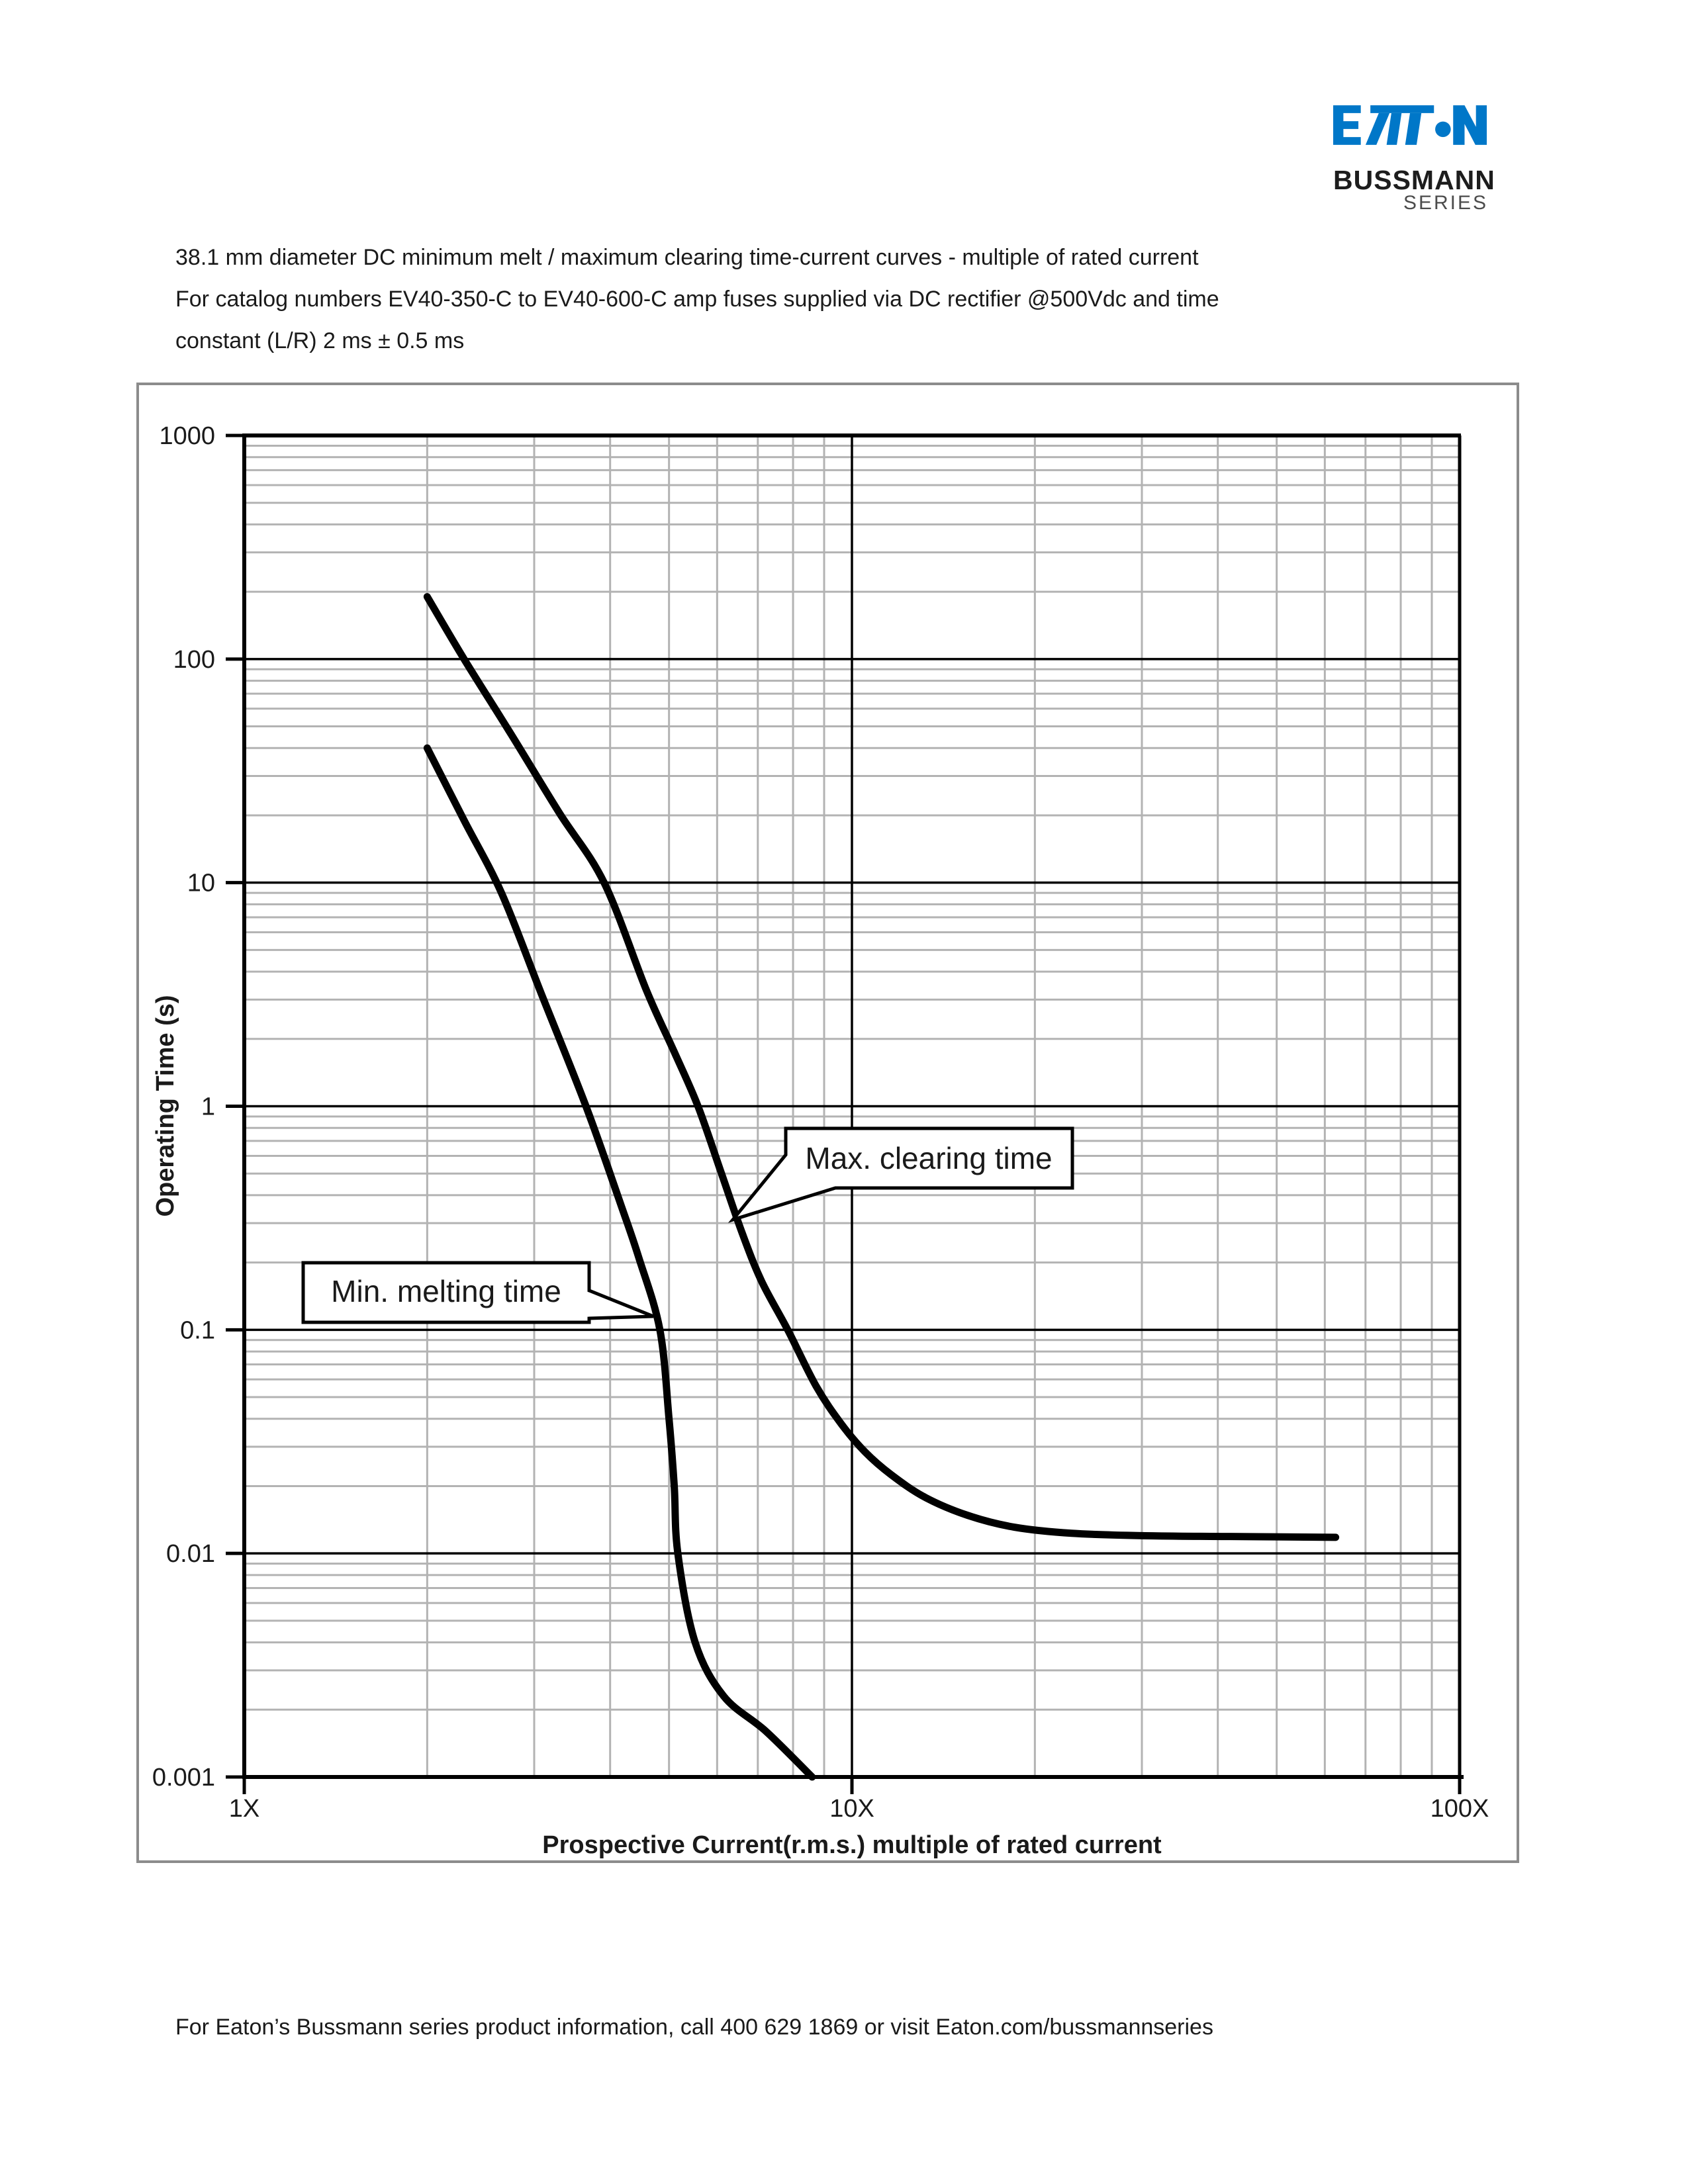 The width and height of the screenshot is (1688, 2184). Describe the element at coordinates (190, 1554) in the screenshot. I see `y-tick-label: 0.01` at that location.